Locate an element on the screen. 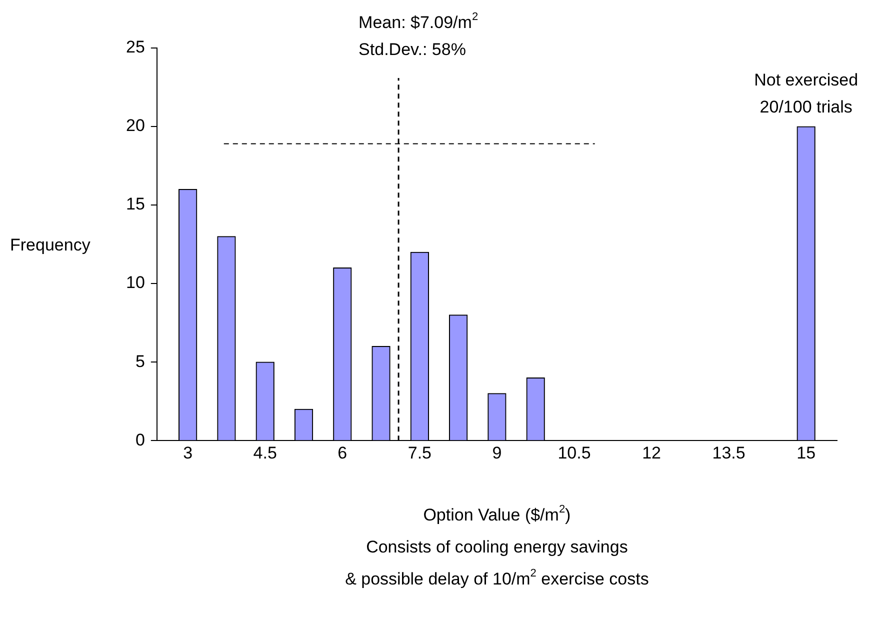 This screenshot has height=617, width=877. x-tick-label: 4.5 is located at coordinates (265, 452).